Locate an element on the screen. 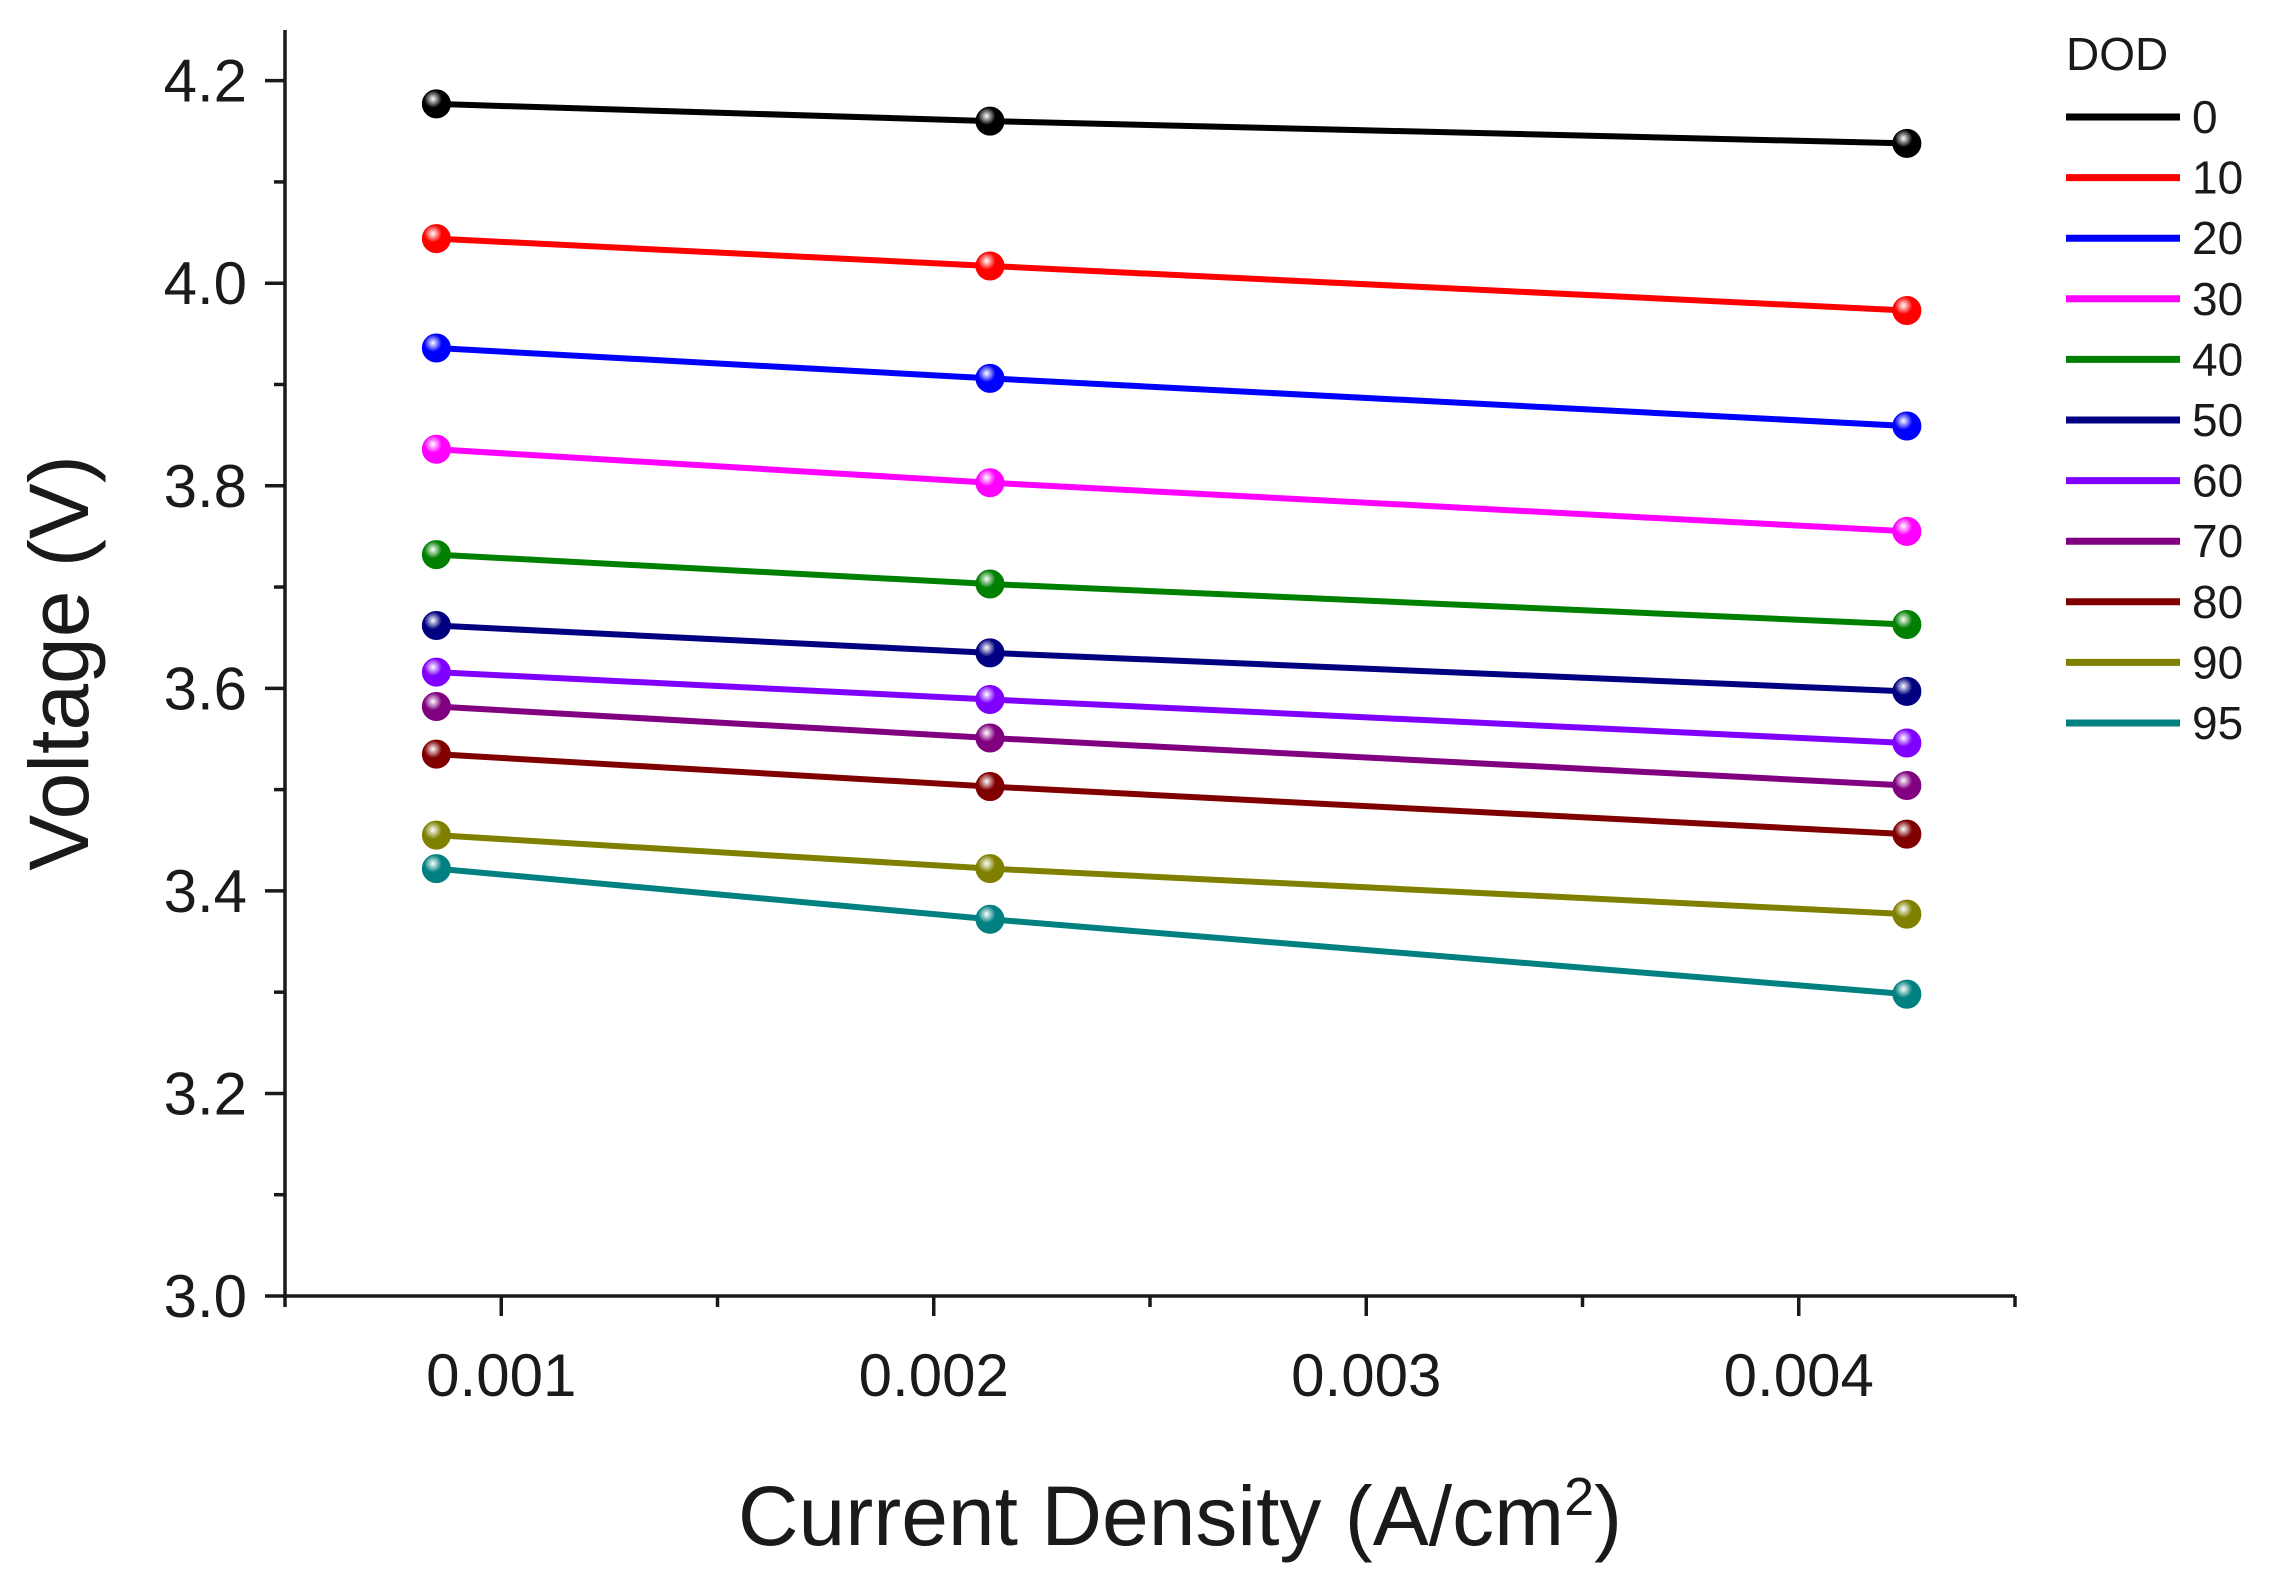  y-tick-label: 4.2 is located at coordinates (205, 81).